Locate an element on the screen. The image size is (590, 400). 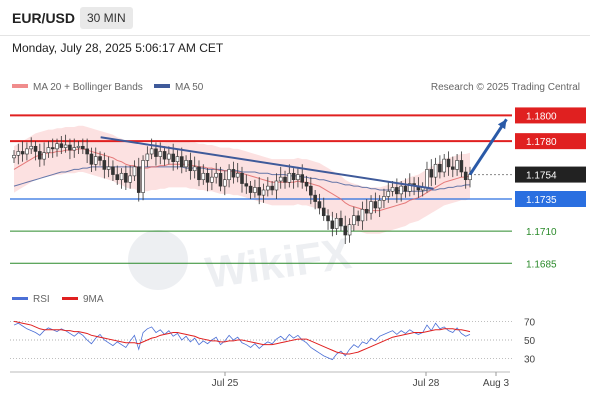
level-badge-1.1735 is located at coordinates (550, 199).